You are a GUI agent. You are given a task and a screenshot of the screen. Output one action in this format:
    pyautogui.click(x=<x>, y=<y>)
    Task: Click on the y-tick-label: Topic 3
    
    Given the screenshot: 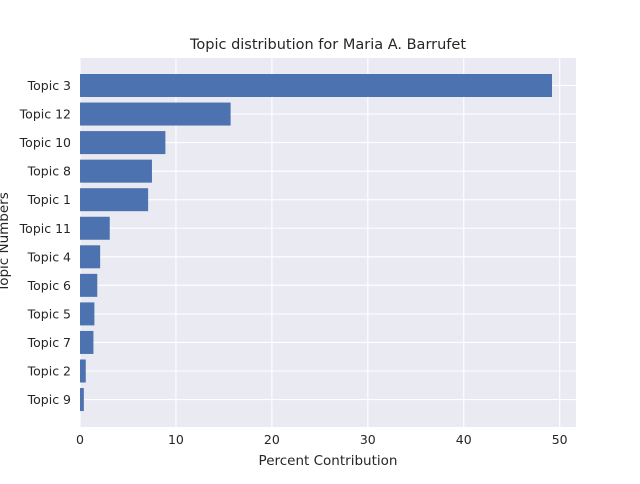 What is the action you would take?
    pyautogui.click(x=49, y=85)
    